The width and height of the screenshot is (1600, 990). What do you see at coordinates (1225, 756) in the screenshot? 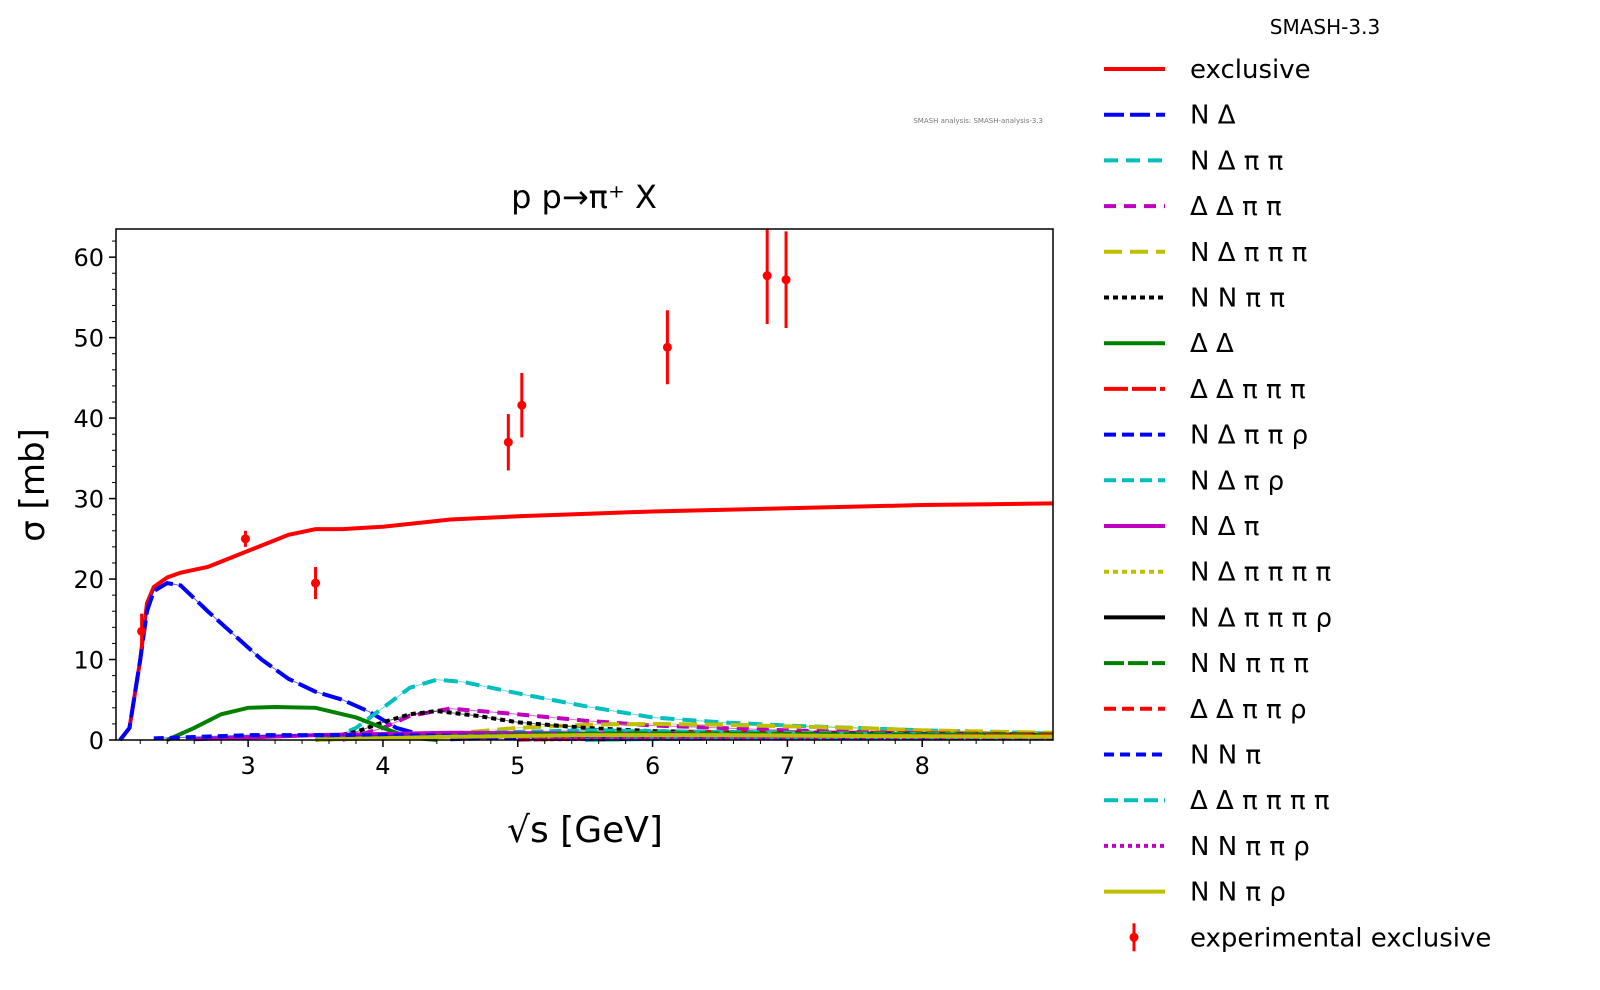
I see `legend-label: N N π` at bounding box center [1225, 756].